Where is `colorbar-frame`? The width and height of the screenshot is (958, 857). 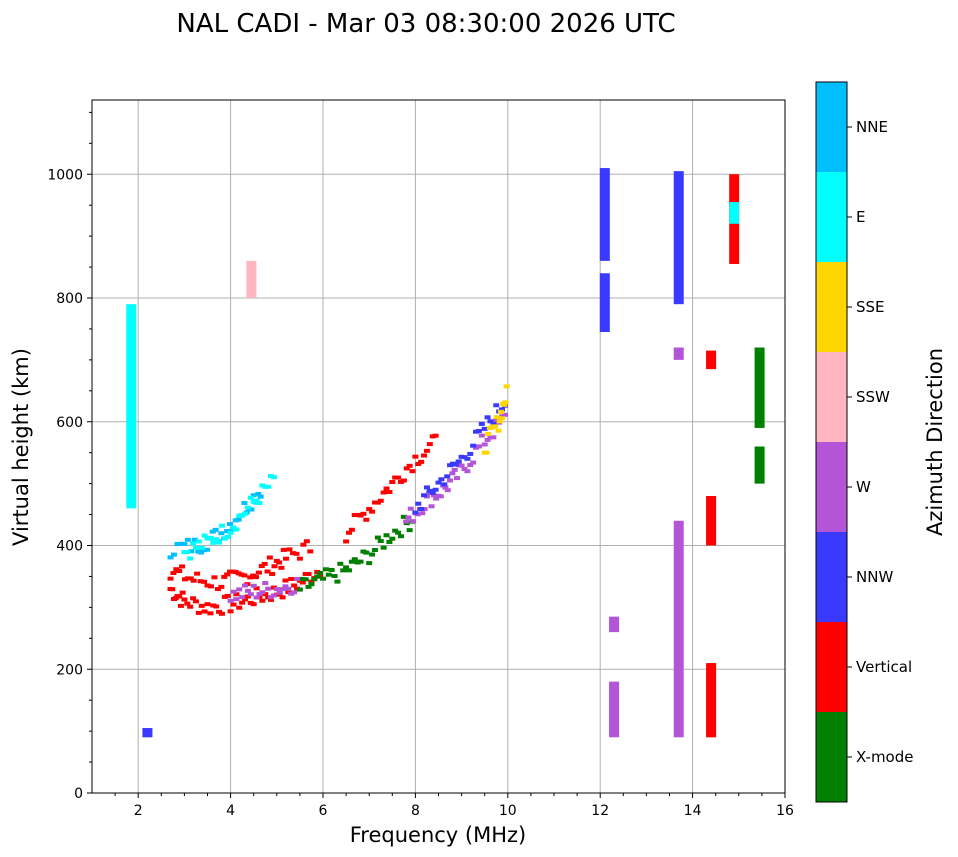
colorbar-frame is located at coordinates (831, 442).